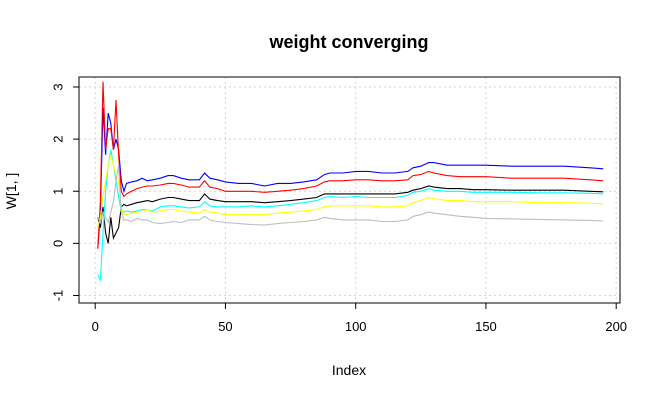 The width and height of the screenshot is (660, 401). I want to click on x-tick-label: 150, so click(486, 326).